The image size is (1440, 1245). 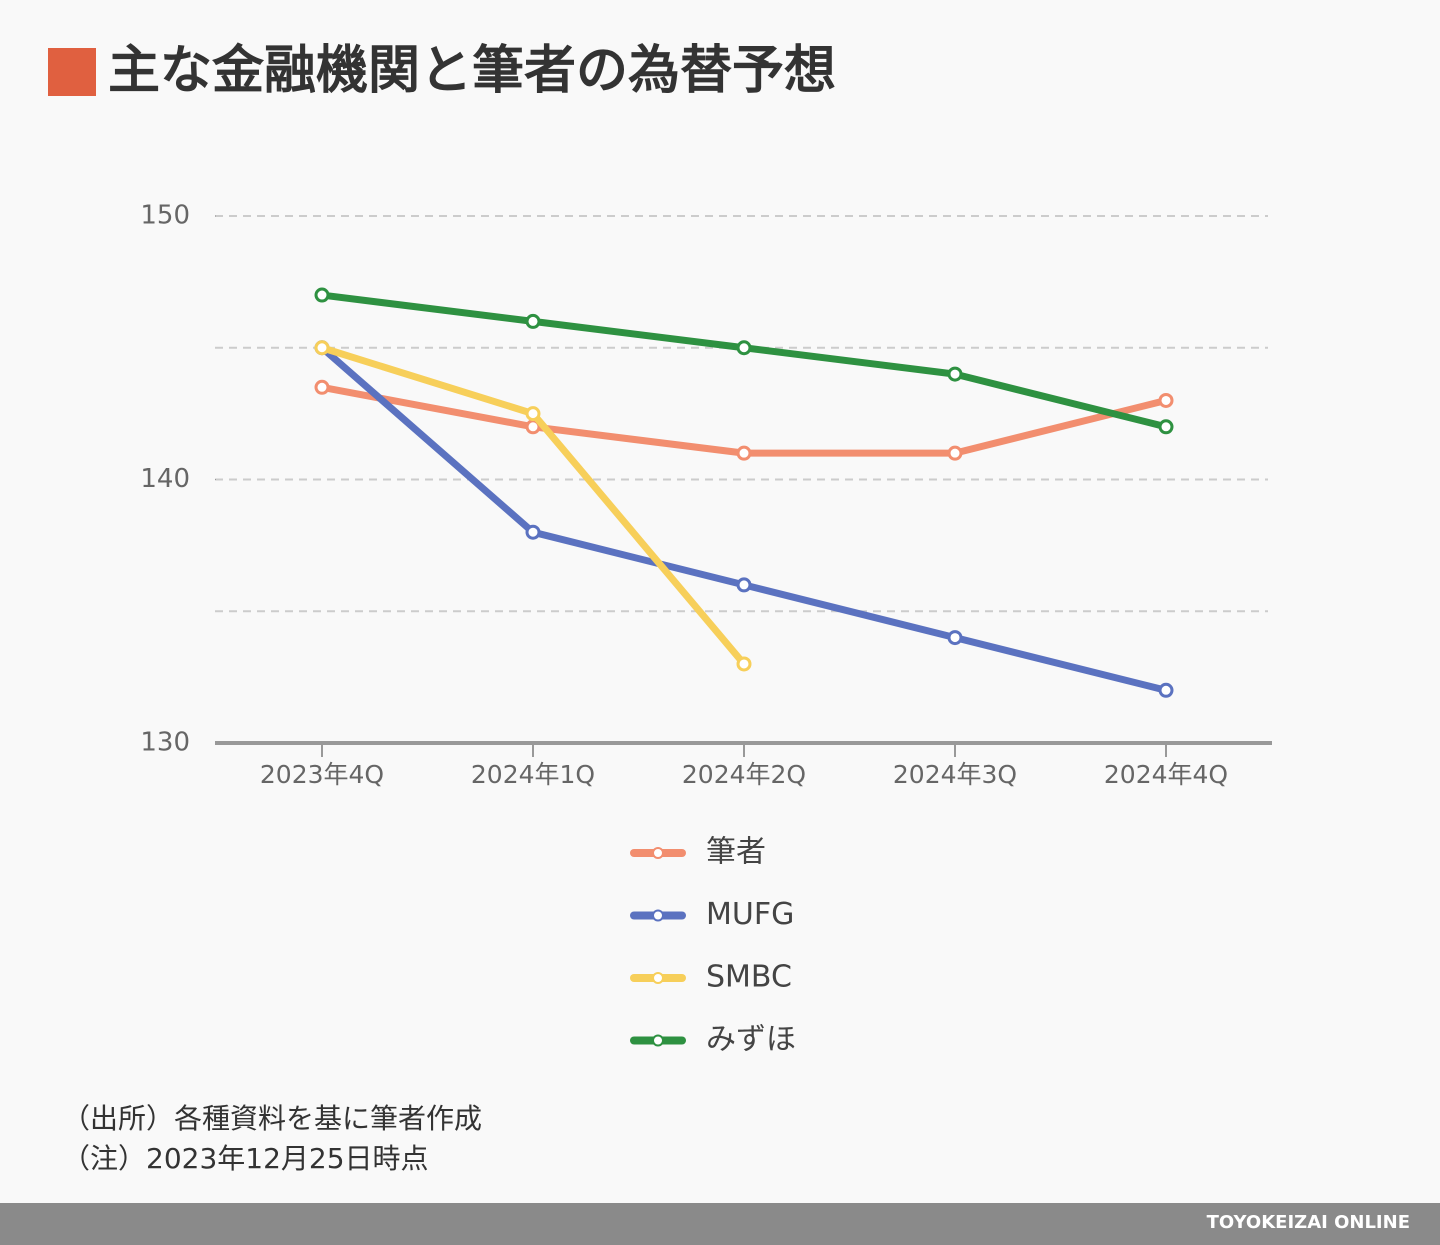 I want to click on x-tick-label: 2024年1Q, so click(x=533, y=774).